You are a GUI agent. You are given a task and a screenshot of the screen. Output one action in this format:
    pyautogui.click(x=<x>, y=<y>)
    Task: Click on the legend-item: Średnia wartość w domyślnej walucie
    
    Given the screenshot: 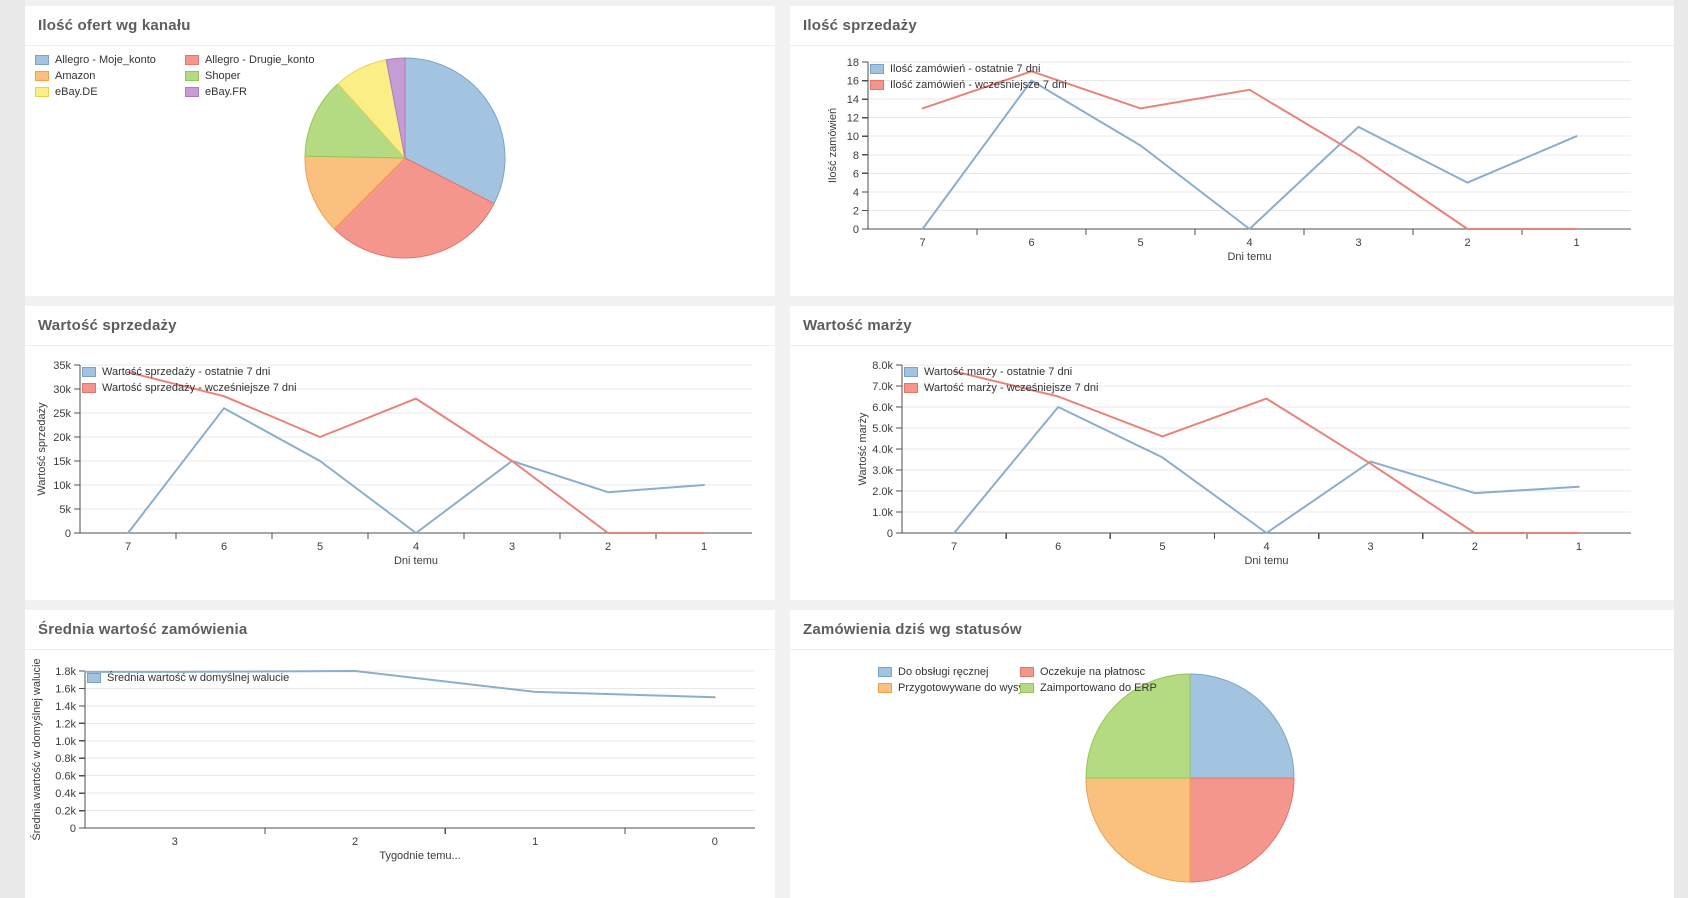 What is the action you would take?
    pyautogui.click(x=188, y=678)
    